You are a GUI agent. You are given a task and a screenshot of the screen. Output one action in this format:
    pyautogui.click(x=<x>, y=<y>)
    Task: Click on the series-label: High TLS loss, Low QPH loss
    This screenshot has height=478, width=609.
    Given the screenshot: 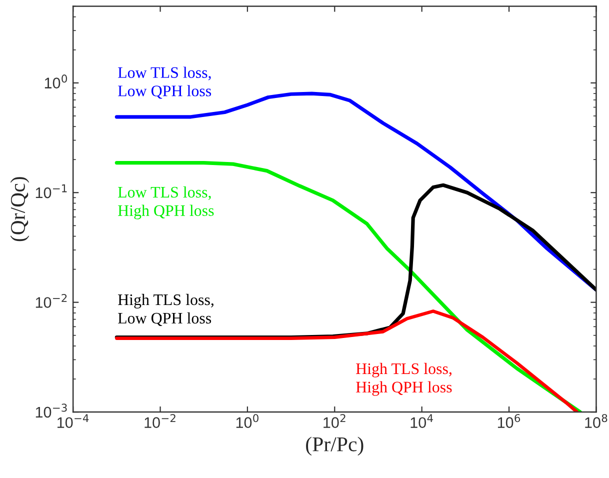 What is the action you would take?
    pyautogui.click(x=166, y=310)
    